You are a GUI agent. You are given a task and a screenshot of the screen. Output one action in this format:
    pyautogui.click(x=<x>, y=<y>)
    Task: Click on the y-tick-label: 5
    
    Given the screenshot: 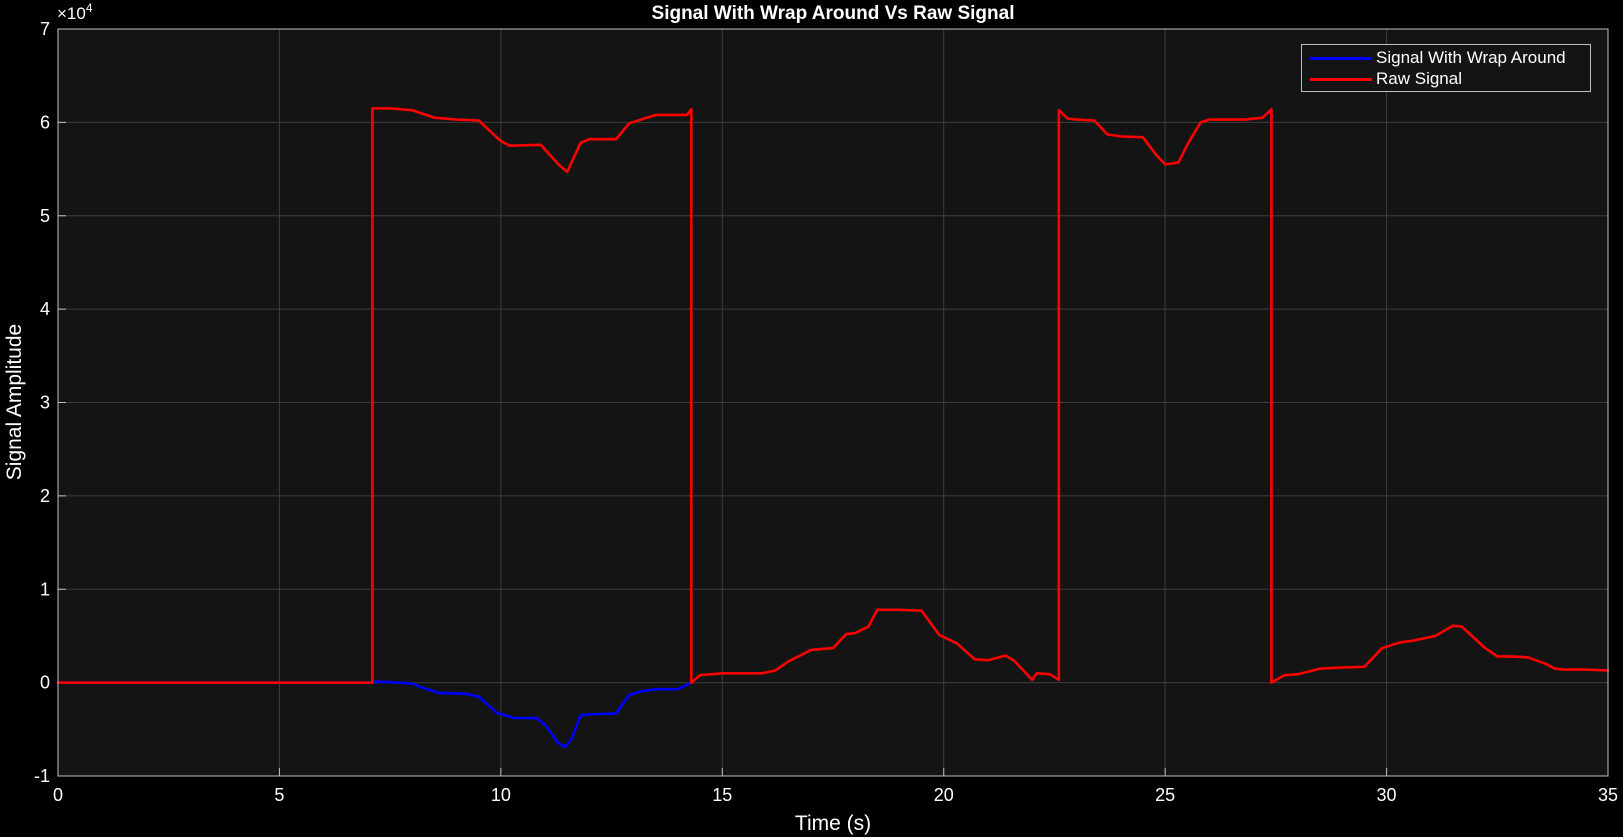 What is the action you would take?
    pyautogui.click(x=45, y=216)
    